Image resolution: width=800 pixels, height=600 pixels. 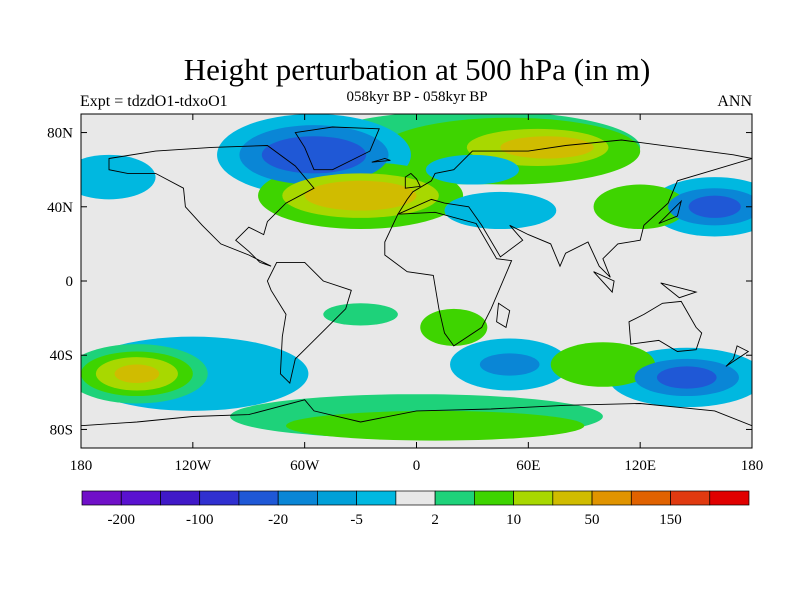 I want to click on colorbar-label: -20, so click(x=278, y=520).